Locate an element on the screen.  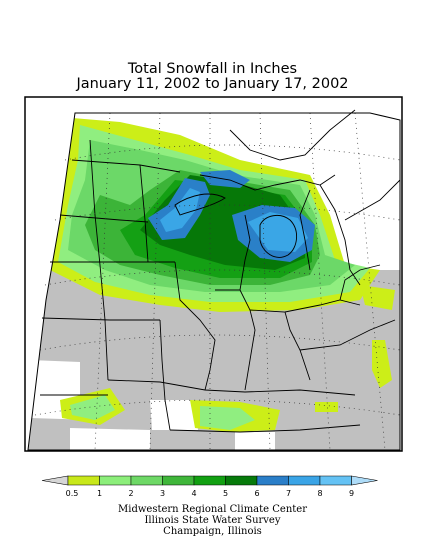
legend-tick-label: 1 is located at coordinates (99, 493).